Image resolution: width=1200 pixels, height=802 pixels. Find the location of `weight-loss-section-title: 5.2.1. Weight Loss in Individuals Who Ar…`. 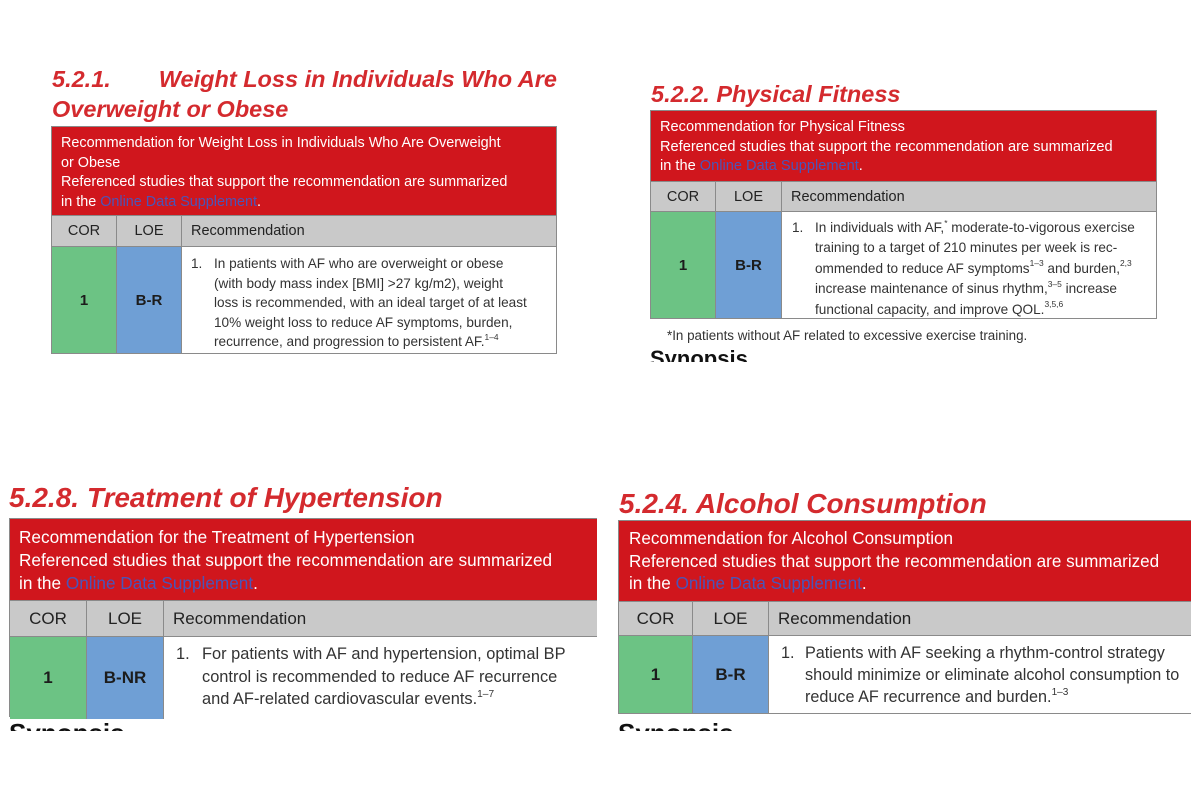

weight-loss-section-title: 5.2.1. Weight Loss in Individuals Who Ar… is located at coordinates (304, 94).